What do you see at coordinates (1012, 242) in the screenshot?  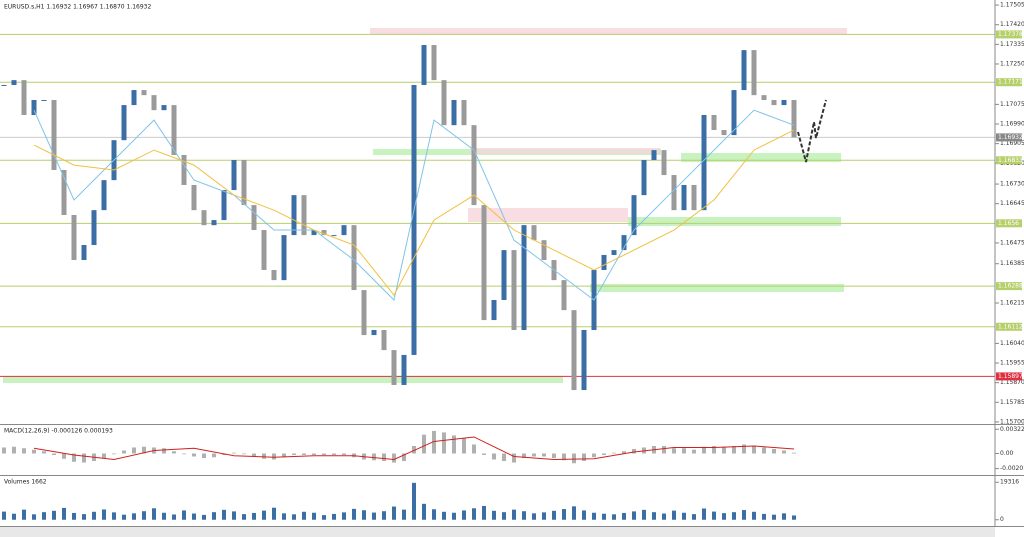 I see `y-tick-label: 1.16475` at bounding box center [1012, 242].